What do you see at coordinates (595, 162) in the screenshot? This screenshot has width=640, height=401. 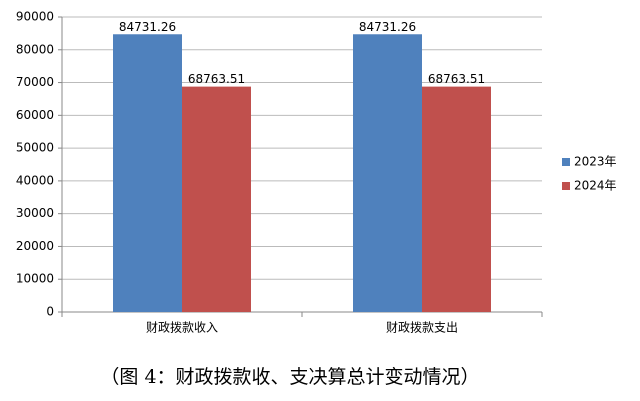 I see `legend-label: 2023年` at bounding box center [595, 162].